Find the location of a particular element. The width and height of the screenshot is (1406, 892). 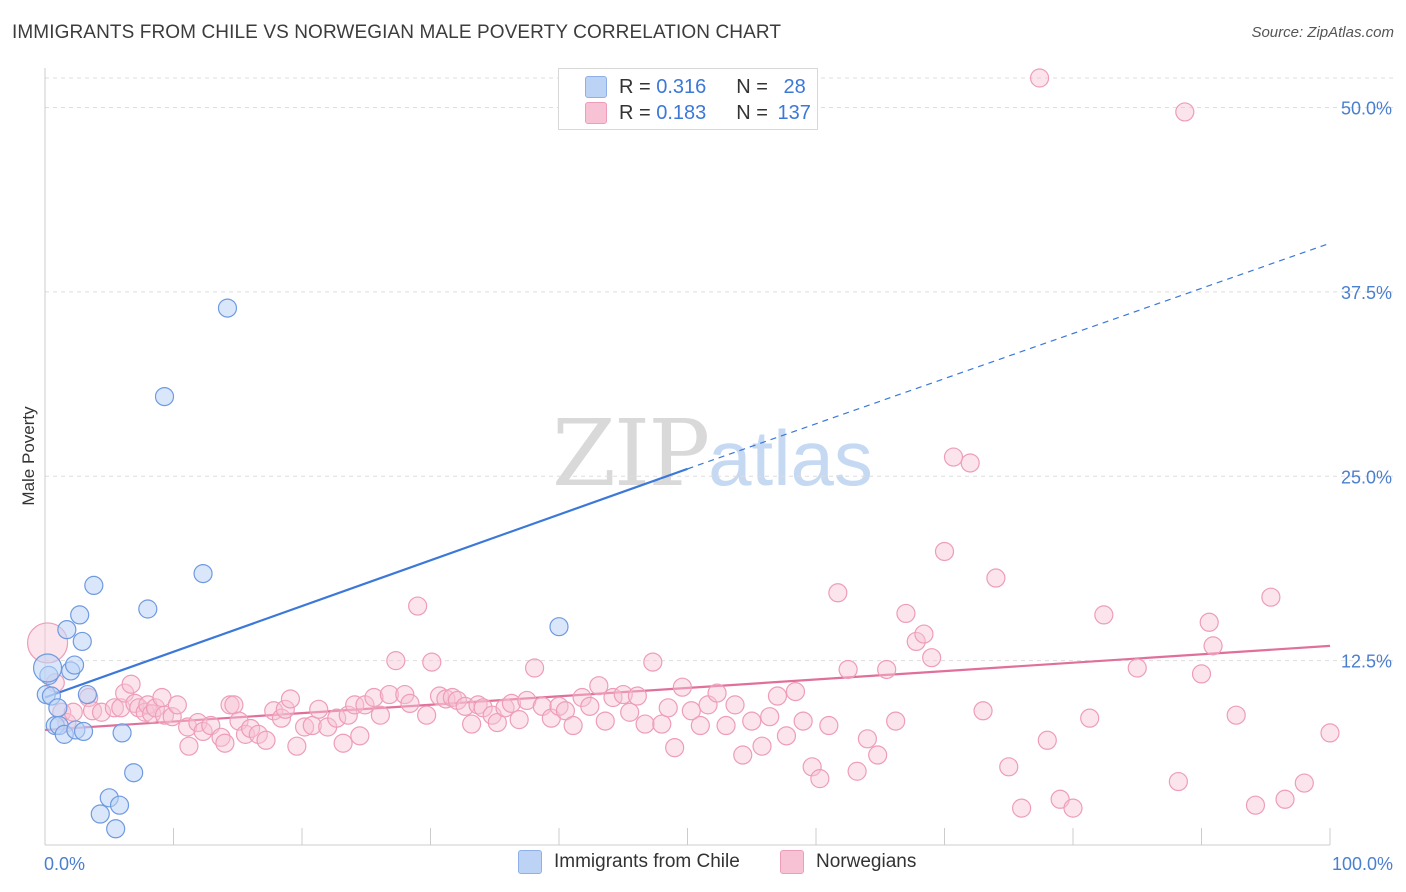

legend-swatch-pink is located at coordinates (596, 113).